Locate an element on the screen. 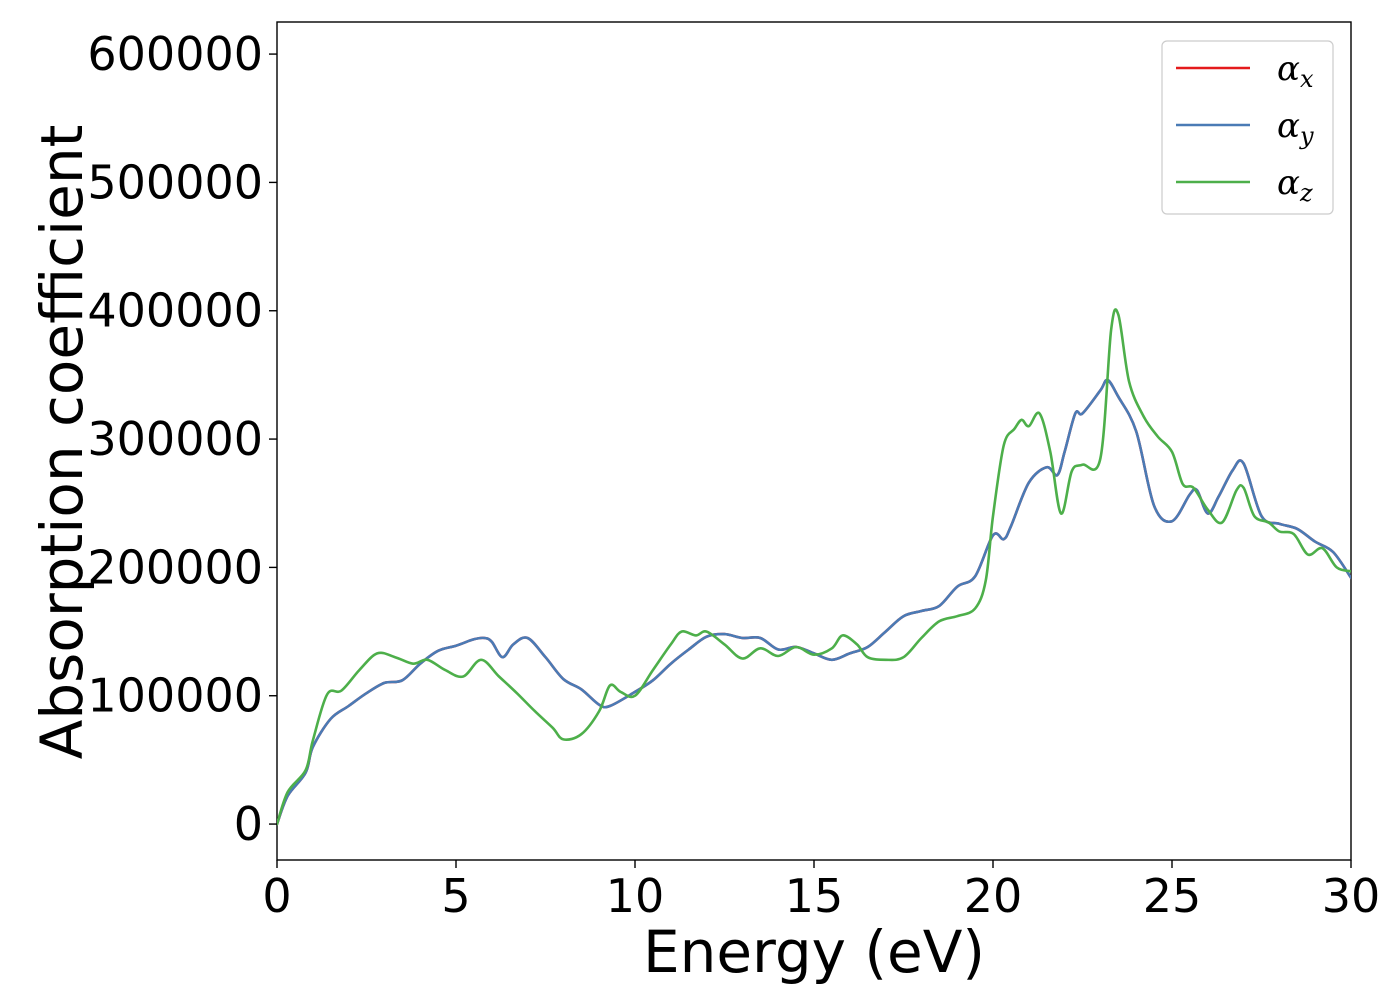  y-axis: 0 100000 200000 300000 400000 500000 600000 is located at coordinates (182, 439).